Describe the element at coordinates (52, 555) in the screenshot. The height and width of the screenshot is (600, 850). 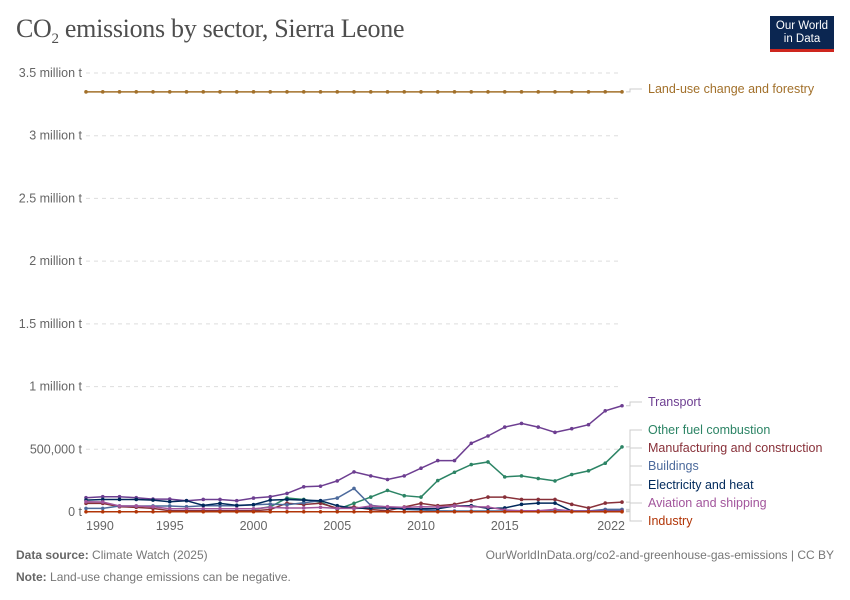
I see `source-label: Data source:` at that location.